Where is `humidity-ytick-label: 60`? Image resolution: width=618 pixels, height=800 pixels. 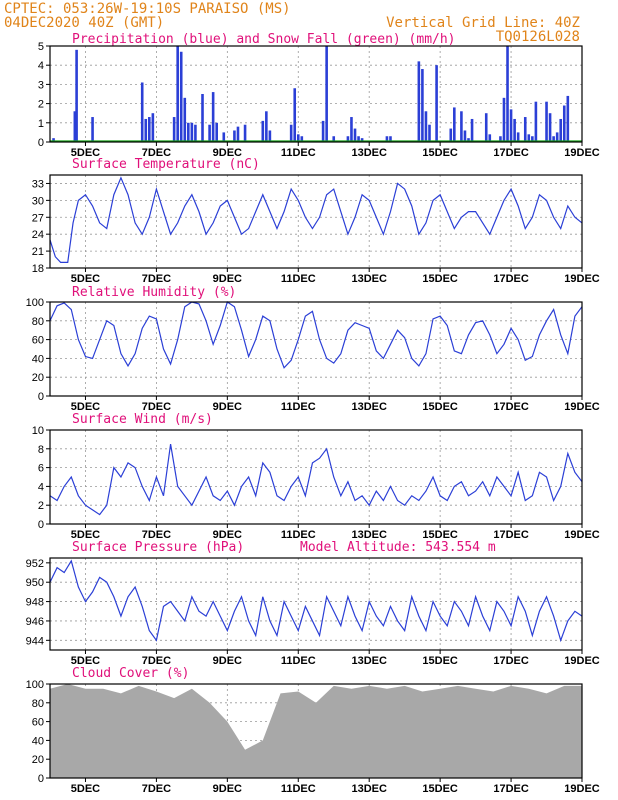 humidity-ytick-label: 60 is located at coordinates (38, 341).